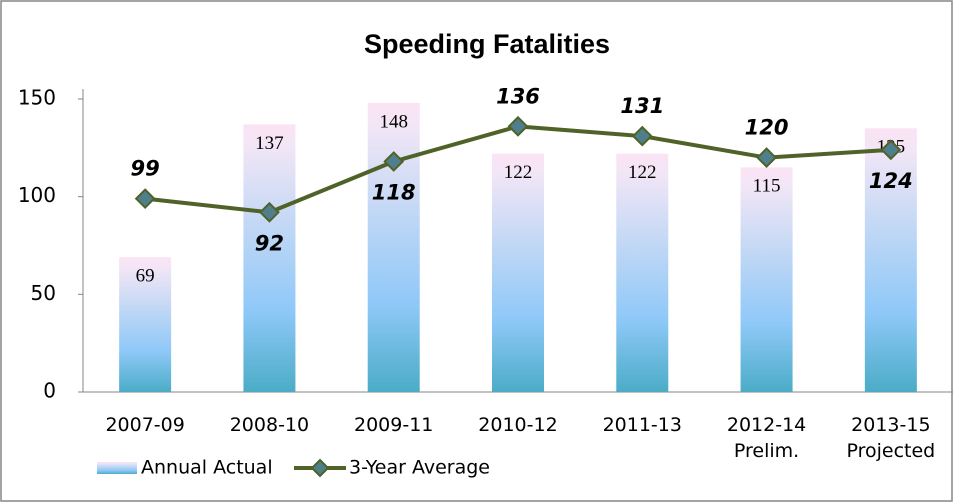  Describe the element at coordinates (49, 391) in the screenshot. I see `y-tick-label: 0` at that location.